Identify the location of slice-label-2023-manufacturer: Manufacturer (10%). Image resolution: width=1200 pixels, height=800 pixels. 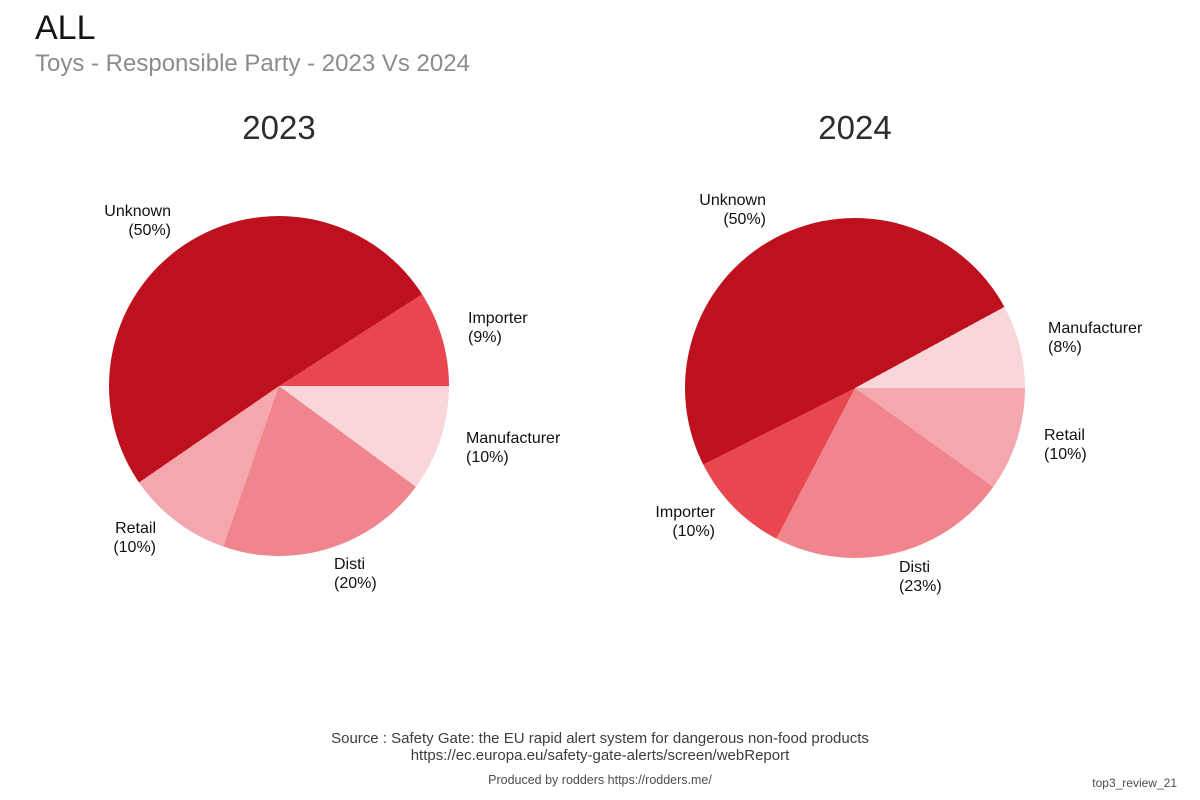
(513, 448).